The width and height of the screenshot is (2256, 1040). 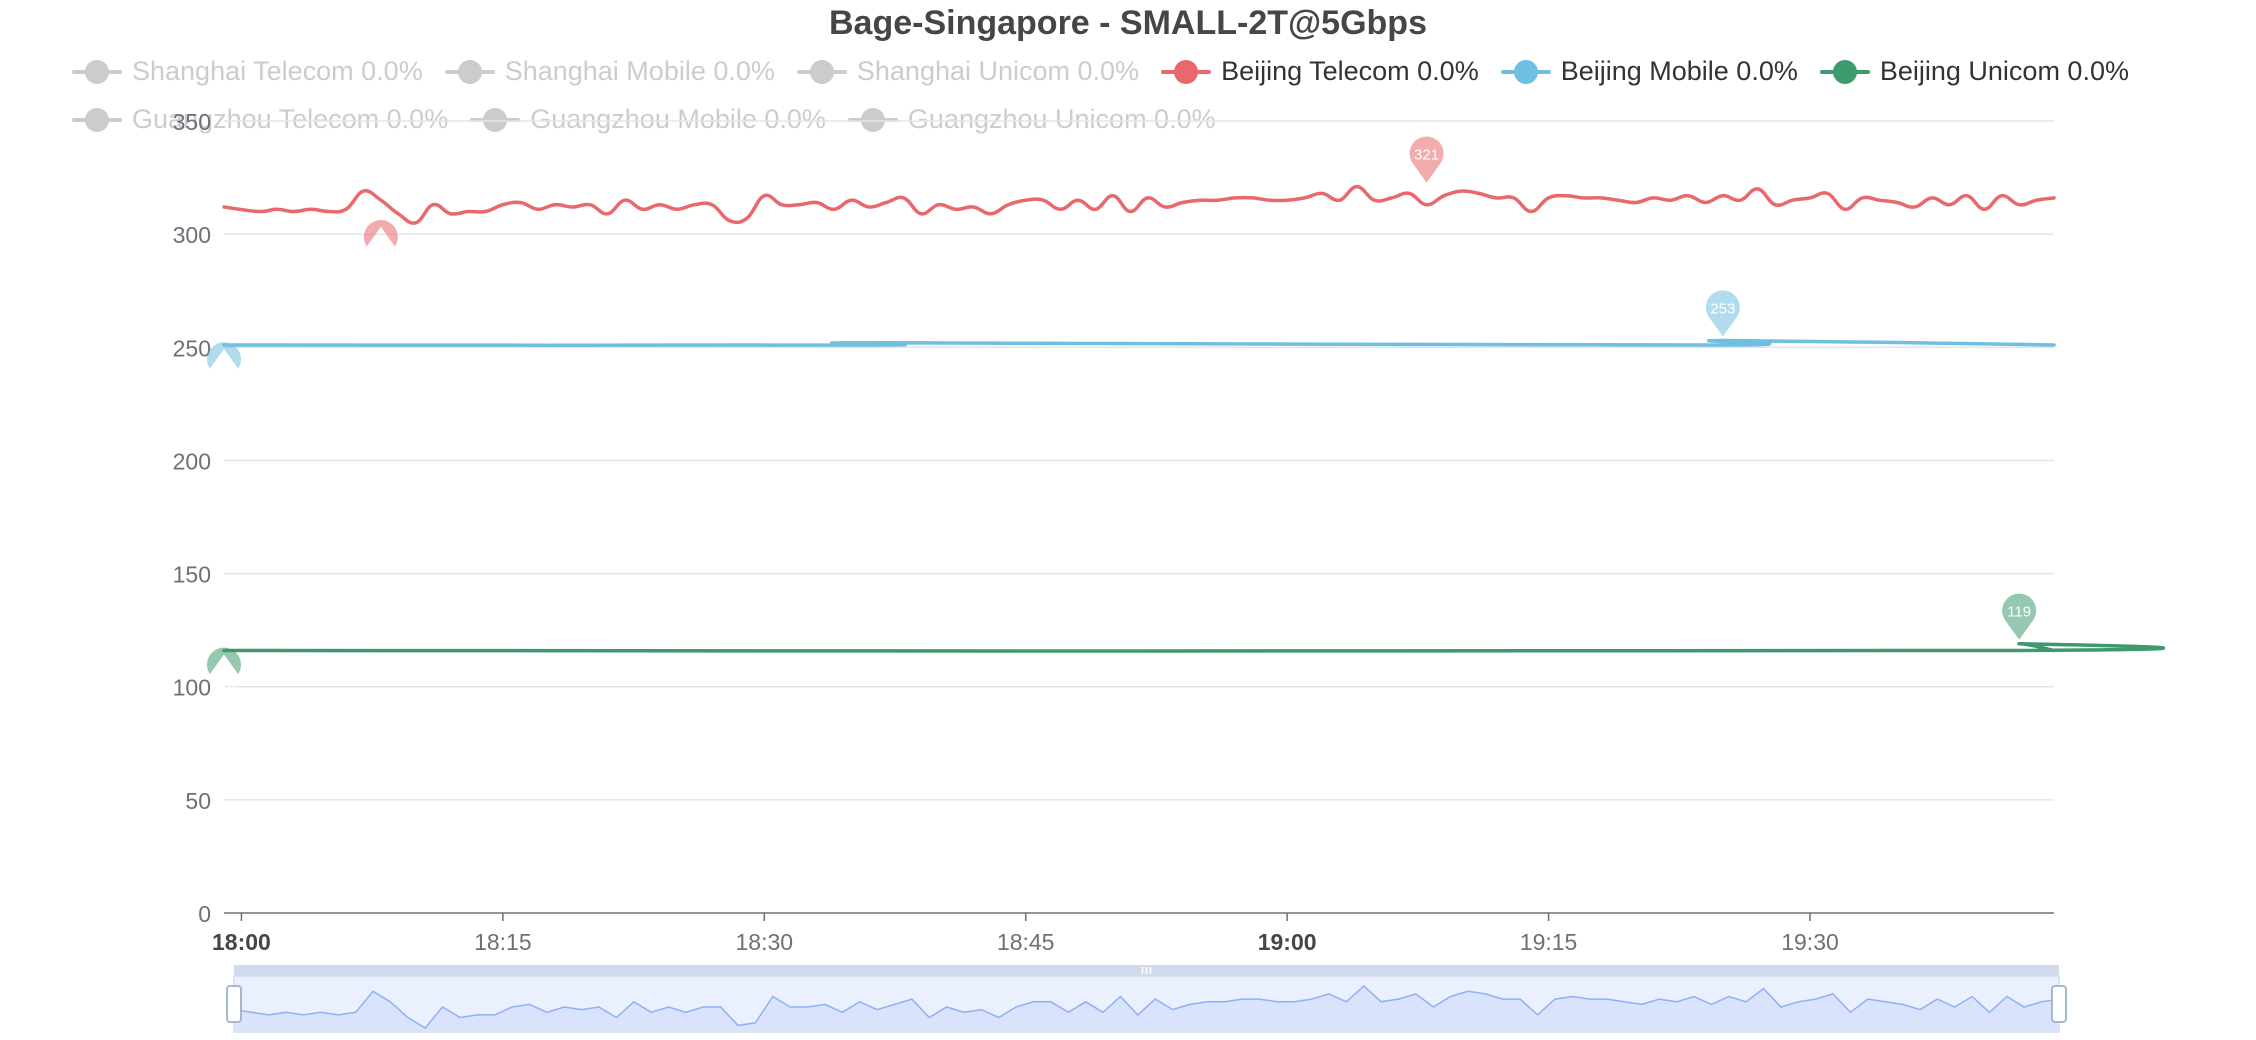 I want to click on legend-item-guangzhou-telecom: Guangzhou Telecom 0.0%, so click(x=260, y=119).